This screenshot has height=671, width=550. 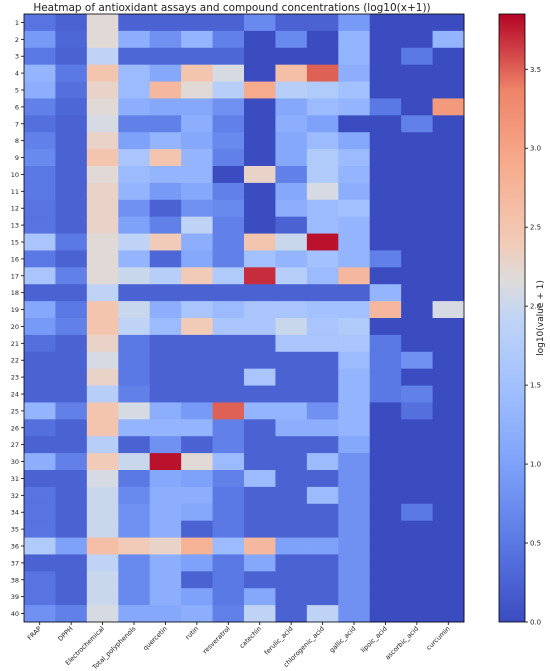 I want to click on colorbar-tick-label: 3.5, so click(x=535, y=70).